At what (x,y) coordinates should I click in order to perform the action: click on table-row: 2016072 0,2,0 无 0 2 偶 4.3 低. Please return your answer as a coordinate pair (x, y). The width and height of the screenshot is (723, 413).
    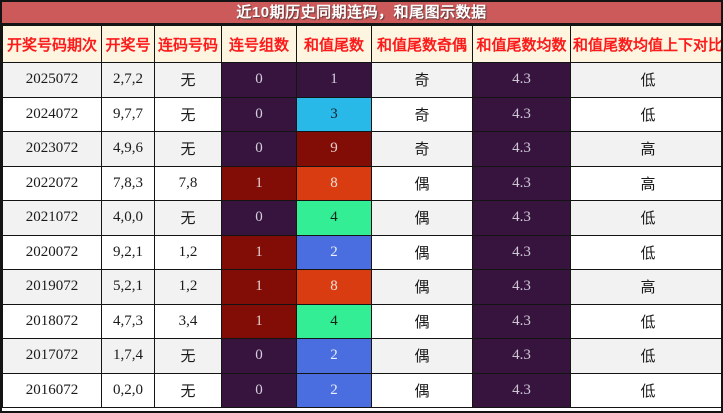
    Looking at the image, I should click on (361, 390).